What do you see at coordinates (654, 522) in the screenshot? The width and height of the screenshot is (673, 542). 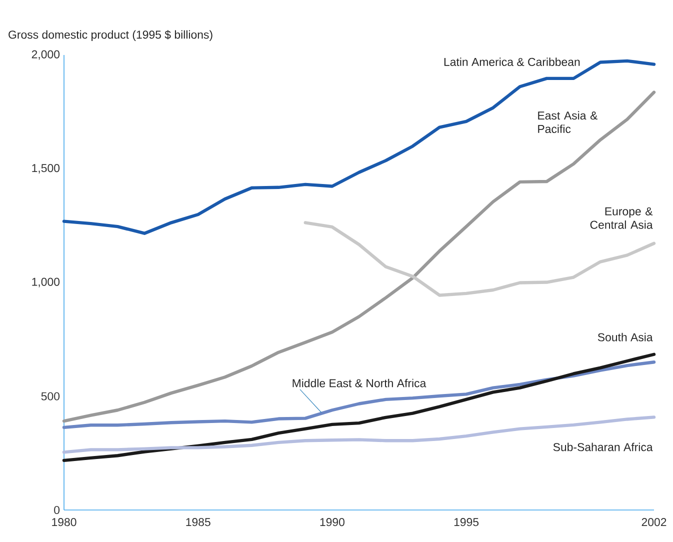 I see `x-tick-label: 2002` at bounding box center [654, 522].